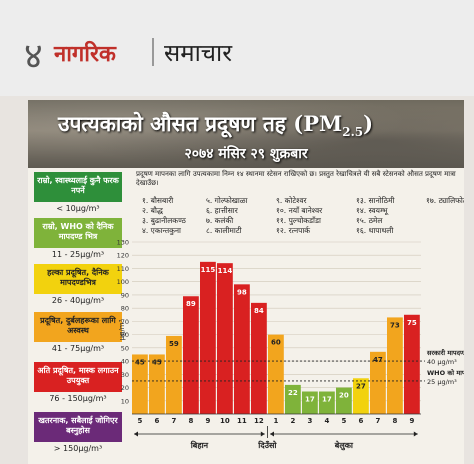 This screenshot has width=474, height=464. Describe the element at coordinates (395, 325) in the screenshot. I see `bar-value-label: 73` at that location.